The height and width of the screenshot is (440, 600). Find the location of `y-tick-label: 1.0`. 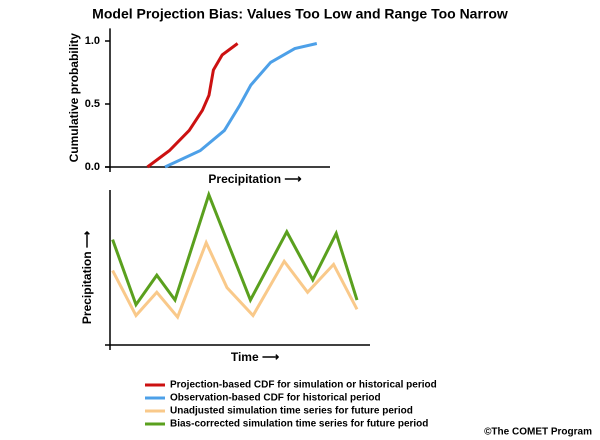

y-tick-label: 1.0 is located at coordinates (92, 41).